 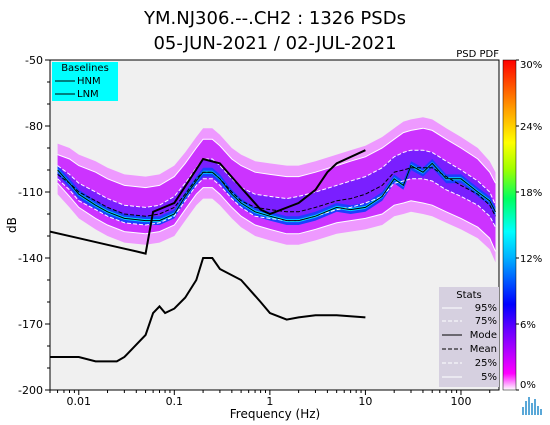 What do you see at coordinates (531, 127) in the screenshot?
I see `colorbar-tick-label: 24%` at bounding box center [531, 127].